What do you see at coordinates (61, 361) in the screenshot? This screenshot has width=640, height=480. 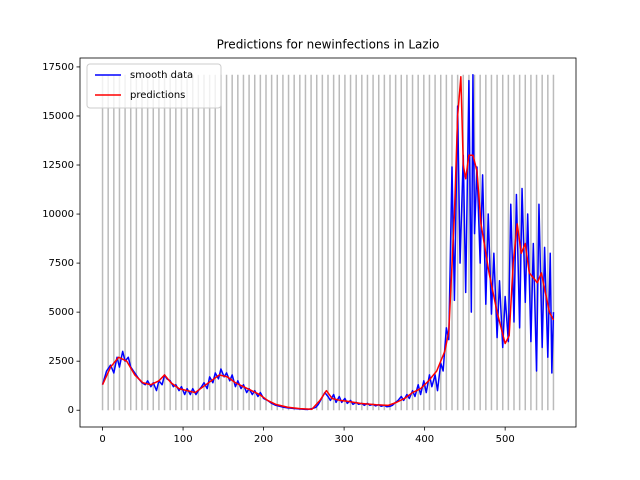 I see `y-tick-label: 2500` at bounding box center [61, 361].